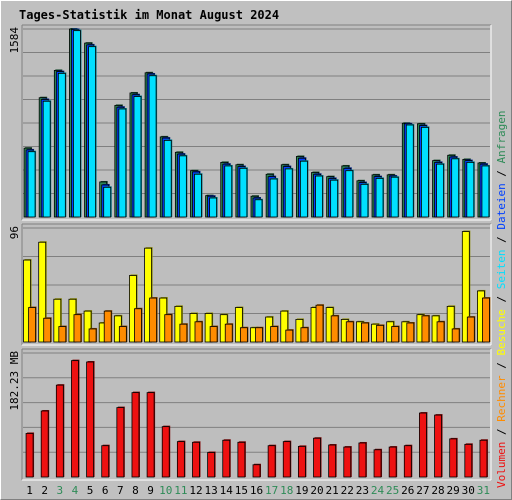  What do you see at coordinates (501, 206) in the screenshot?
I see `legend-dateien: Dateien` at bounding box center [501, 206].